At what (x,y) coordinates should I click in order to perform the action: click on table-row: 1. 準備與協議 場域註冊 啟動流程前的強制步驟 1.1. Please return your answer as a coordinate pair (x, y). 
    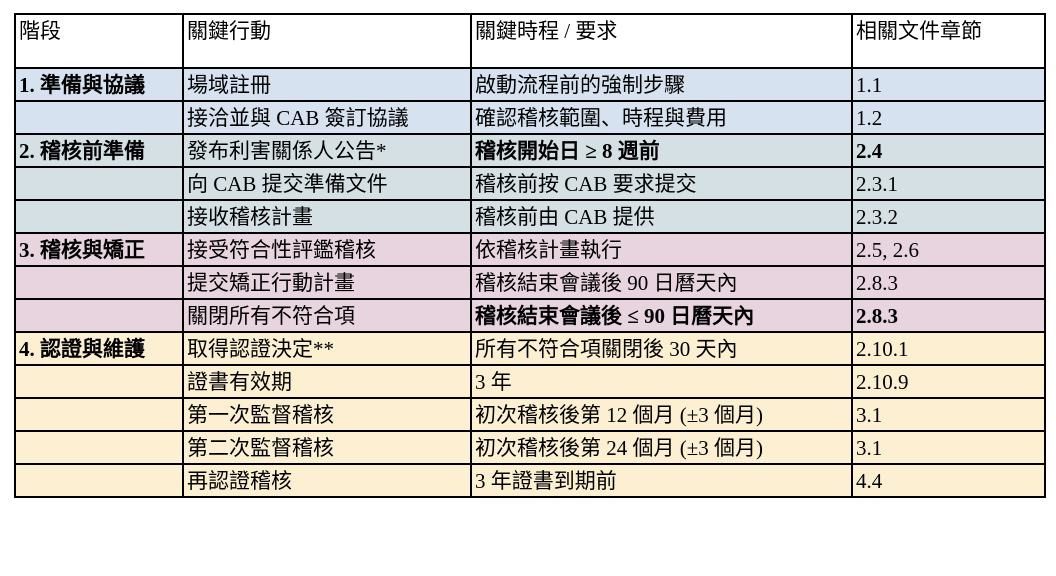
    Looking at the image, I should click on (530, 84).